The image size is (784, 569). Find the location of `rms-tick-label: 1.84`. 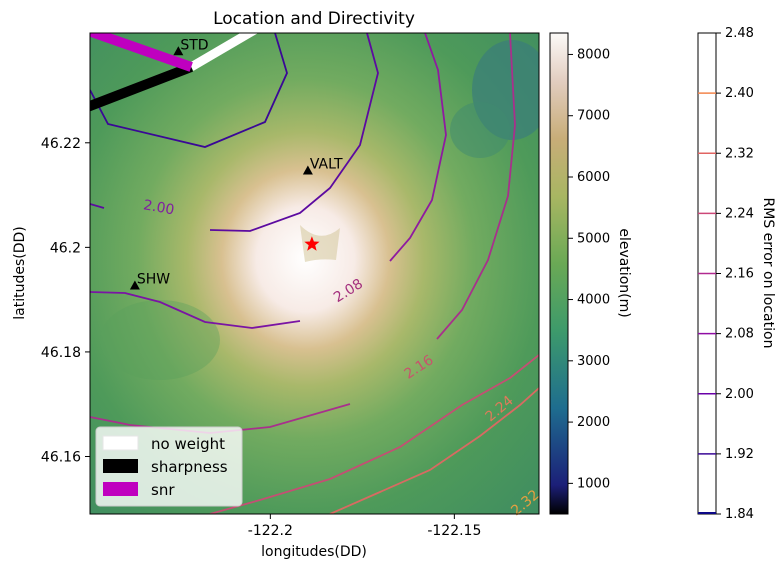

rms-tick-label: 1.84 is located at coordinates (739, 514).